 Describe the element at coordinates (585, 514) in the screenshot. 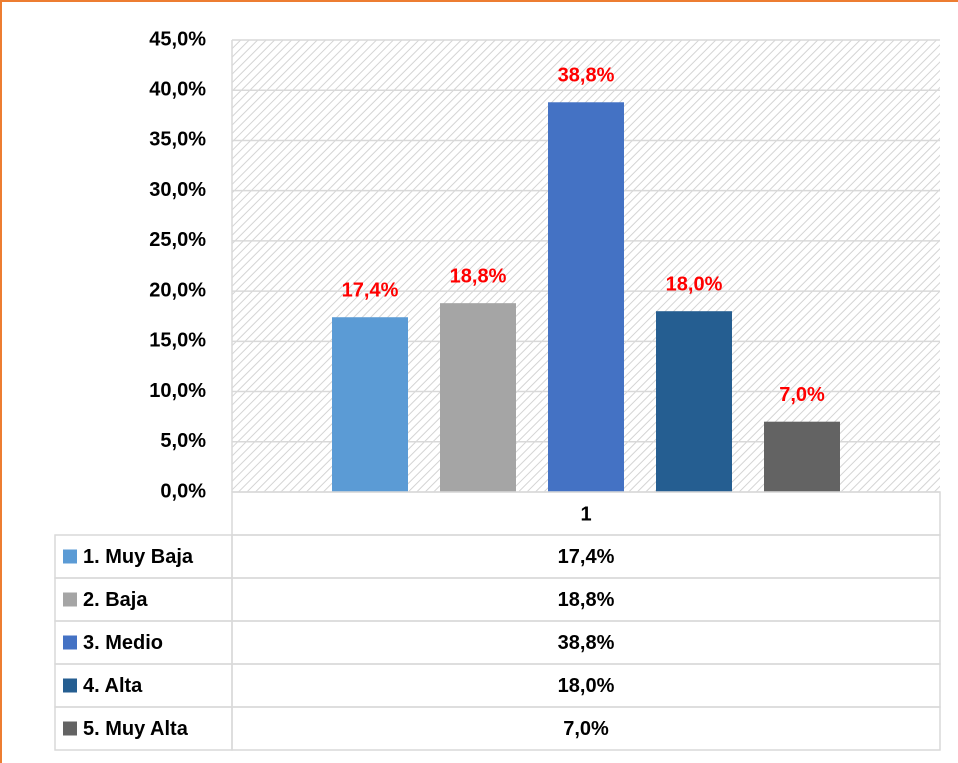

I see `x-tick-label: 1` at that location.